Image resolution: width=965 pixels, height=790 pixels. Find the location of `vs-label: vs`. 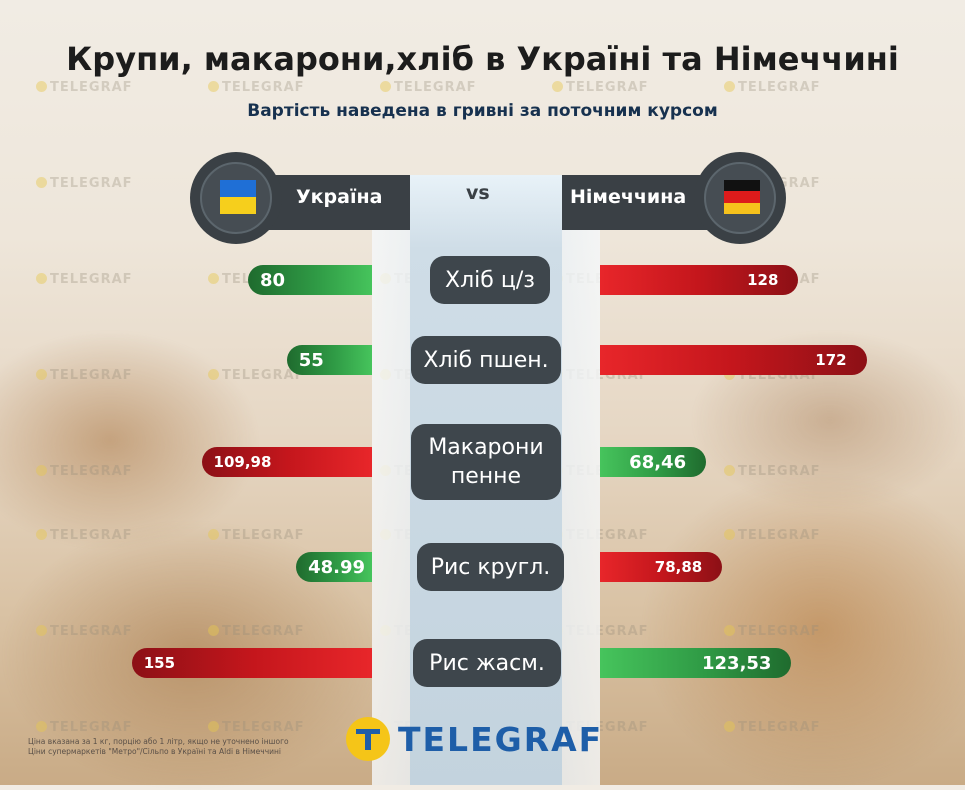

vs-label: vs is located at coordinates (478, 193).